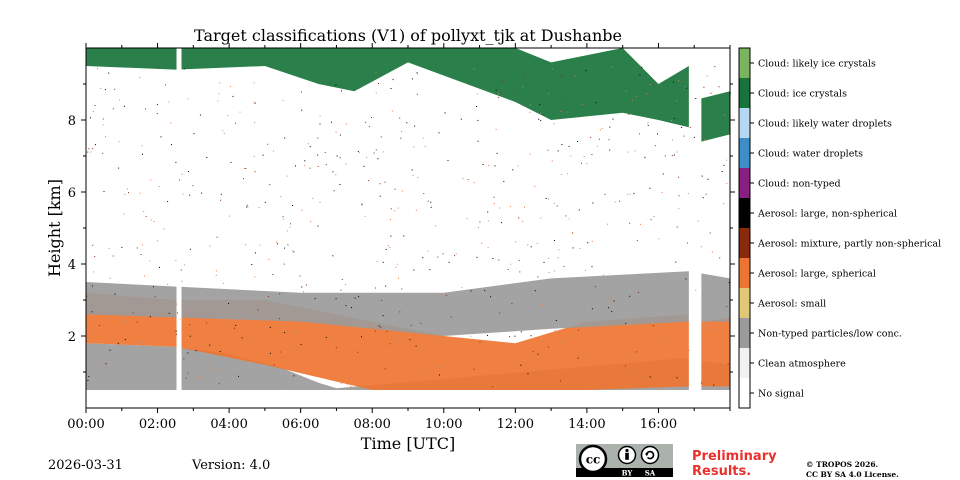 This screenshot has height=480, width=960. What do you see at coordinates (781, 394) in the screenshot?
I see `colorbar-label: No signal` at bounding box center [781, 394].